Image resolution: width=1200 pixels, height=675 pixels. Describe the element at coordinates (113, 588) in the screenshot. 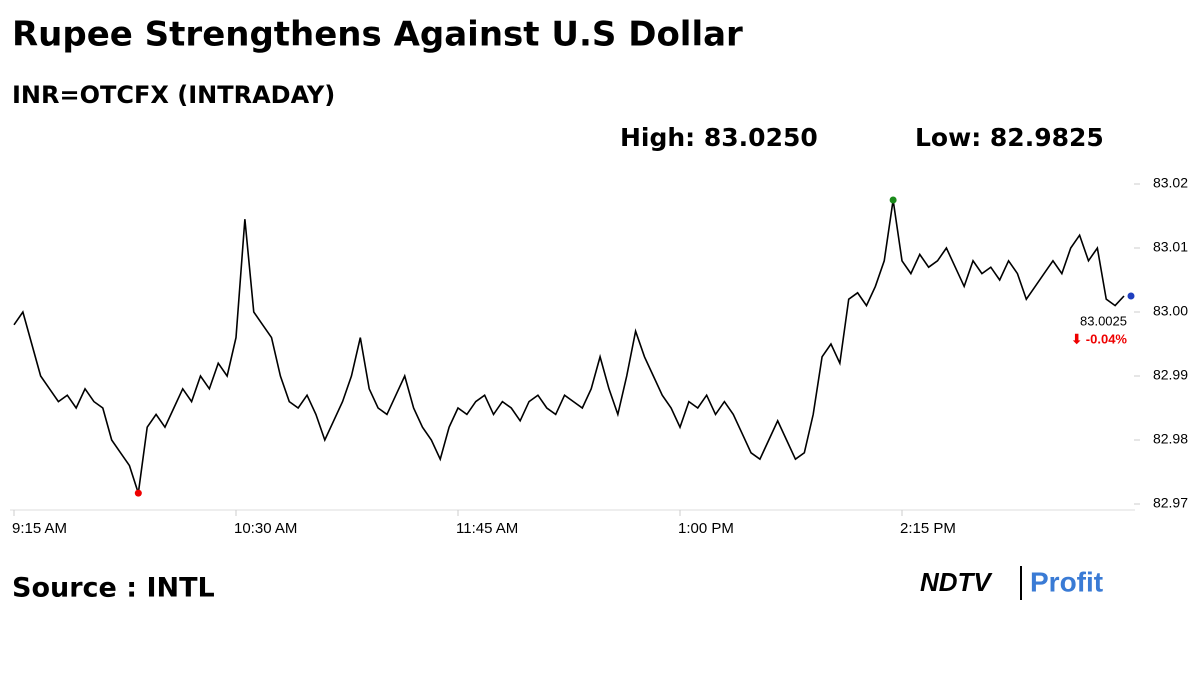

I see `source: Source : INTL` at that location.